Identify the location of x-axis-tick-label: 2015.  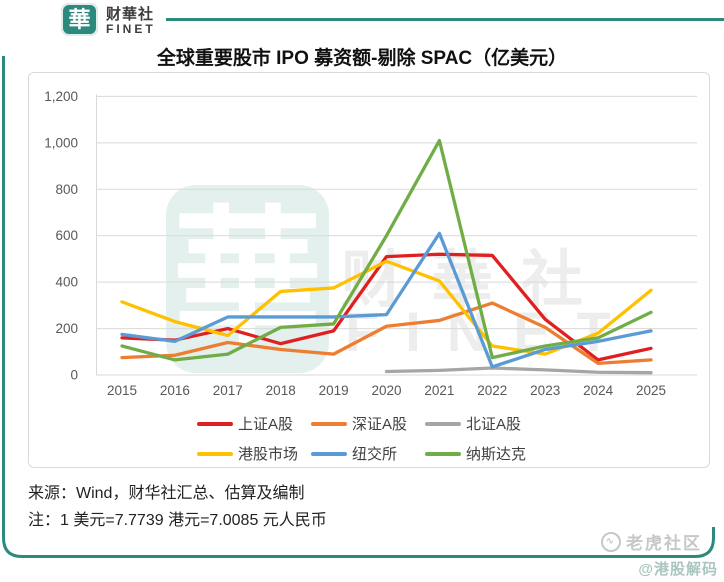
(122, 390).